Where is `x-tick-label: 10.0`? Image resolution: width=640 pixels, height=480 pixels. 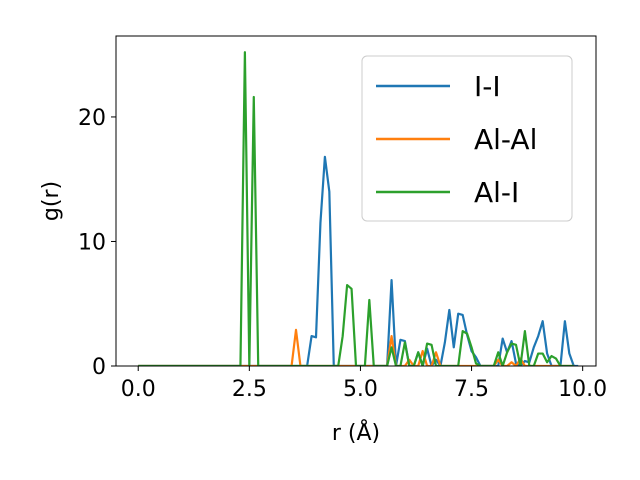 x-tick-label: 10.0 is located at coordinates (582, 389).